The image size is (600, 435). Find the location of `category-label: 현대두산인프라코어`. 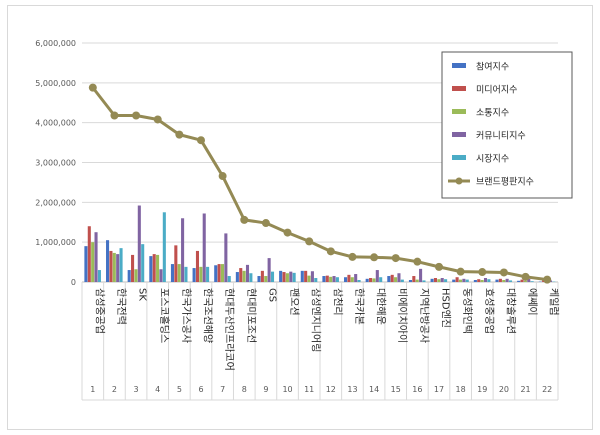

category-label: 현대두산인프라코어 is located at coordinates (229, 329).